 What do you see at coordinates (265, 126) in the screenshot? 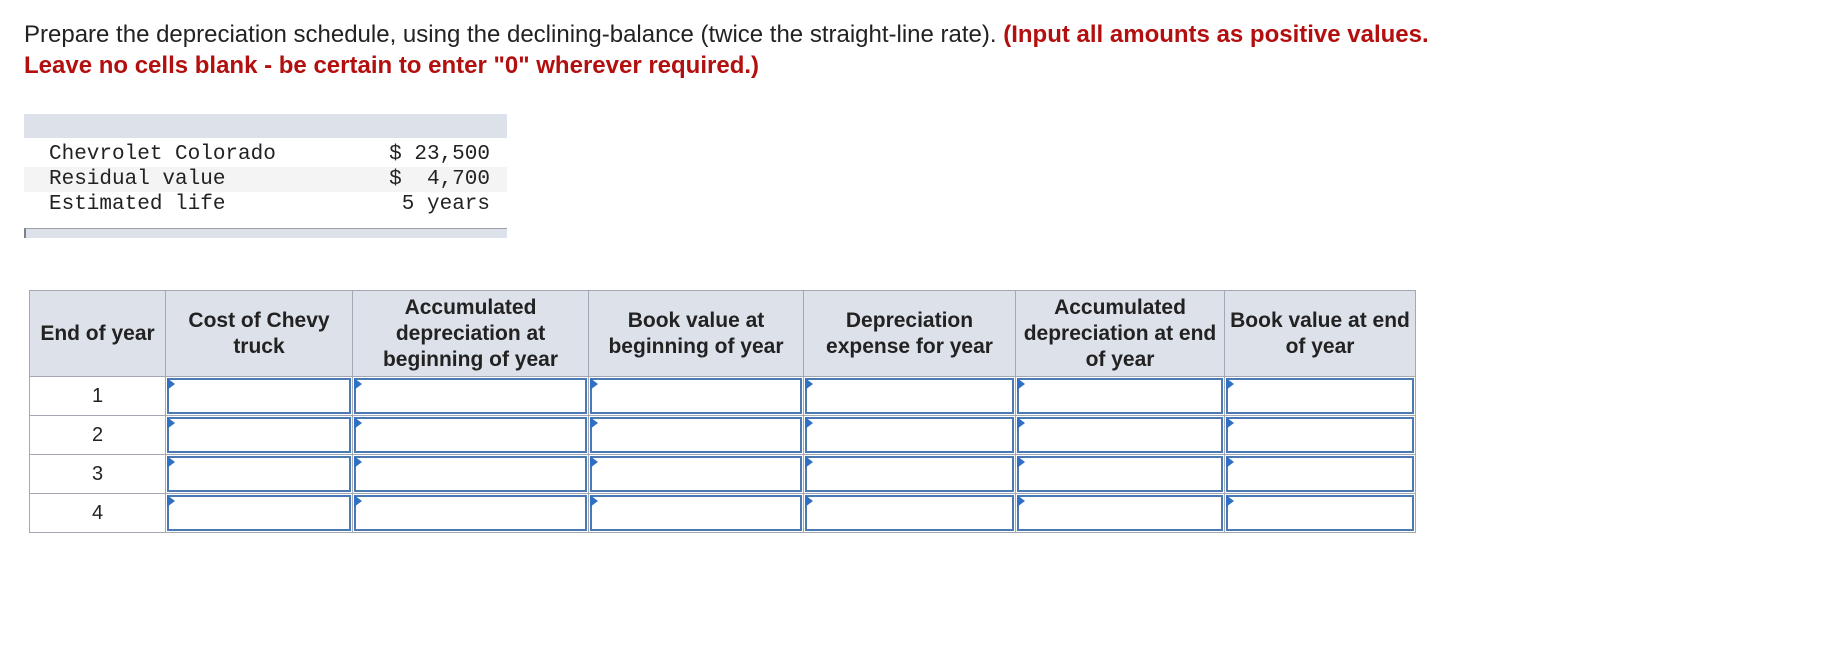
I see `info-box-top-bar` at bounding box center [265, 126].